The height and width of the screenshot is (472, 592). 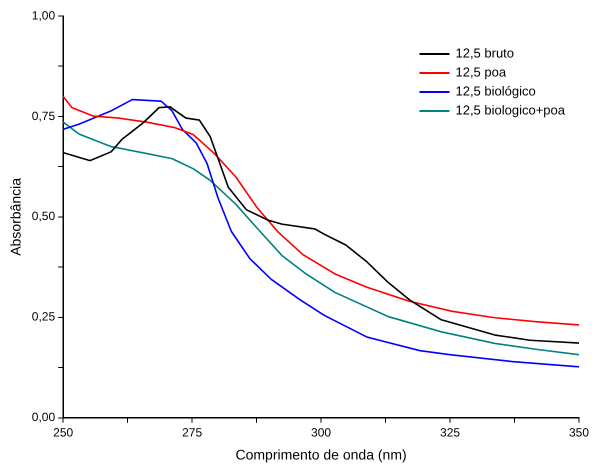 I want to click on x-tick-label: 325, so click(x=450, y=432).